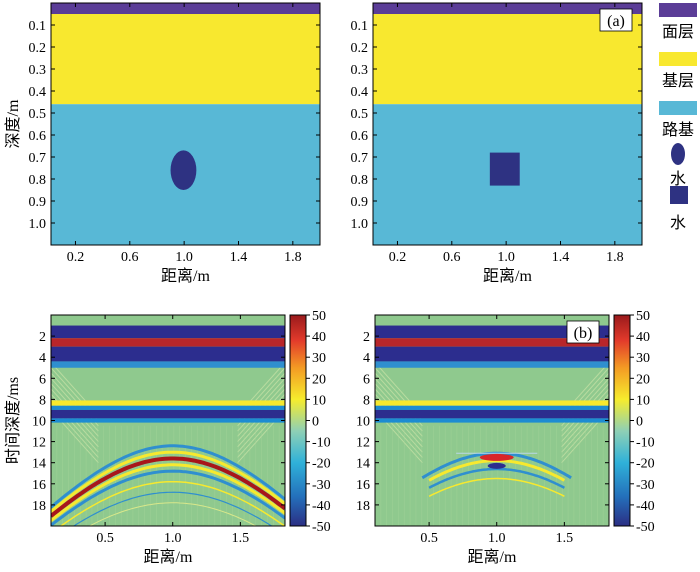  Describe the element at coordinates (360, 92) in the screenshot. I see `y-tick-label: 0.4` at that location.